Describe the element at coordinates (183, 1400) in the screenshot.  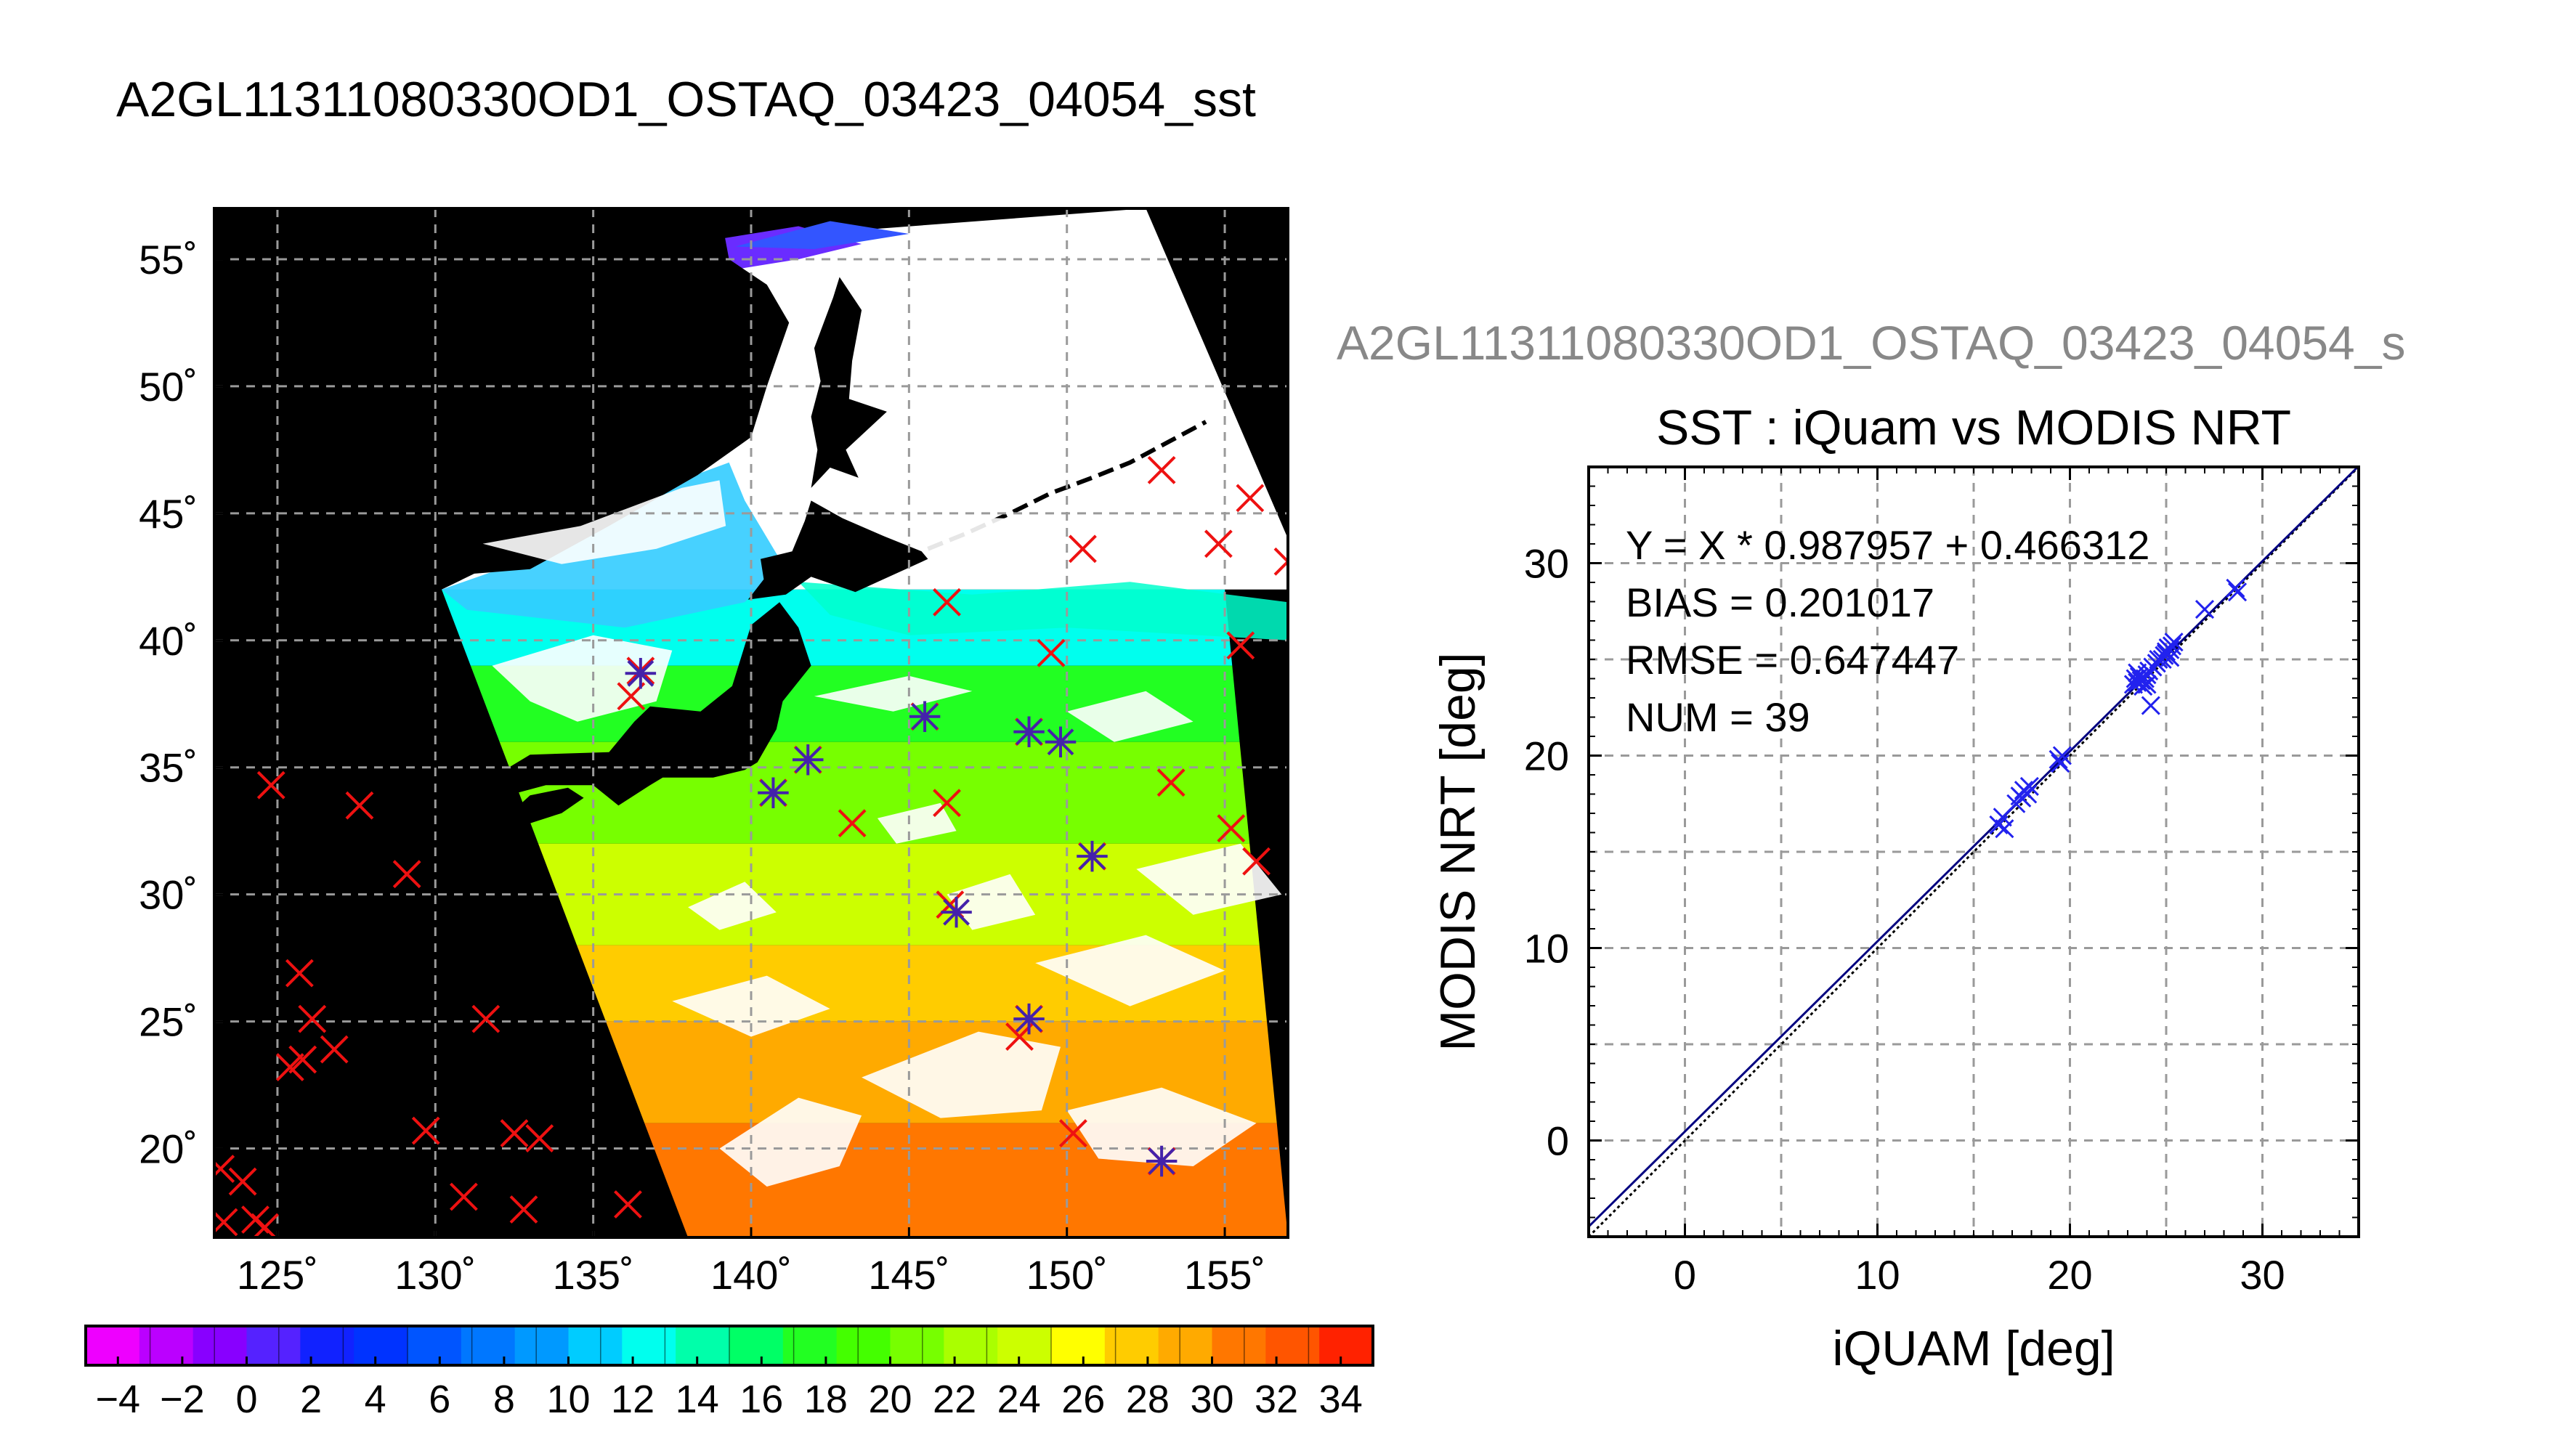
I see `colorbar-tick-label: −2` at that location.